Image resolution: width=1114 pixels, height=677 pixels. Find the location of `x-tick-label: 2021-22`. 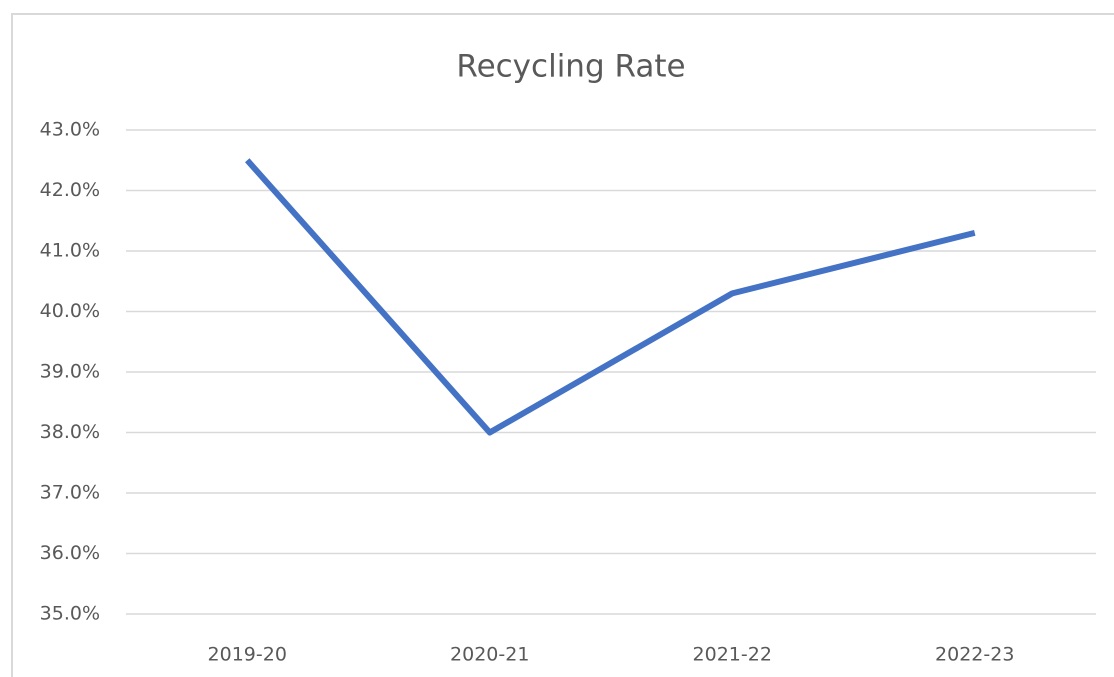

x-tick-label: 2021-22 is located at coordinates (732, 655).